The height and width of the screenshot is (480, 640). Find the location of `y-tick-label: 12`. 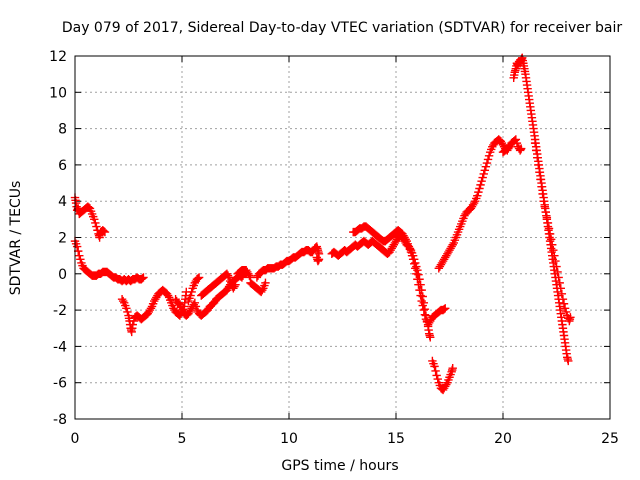

y-tick-label: 12 is located at coordinates (58, 57).